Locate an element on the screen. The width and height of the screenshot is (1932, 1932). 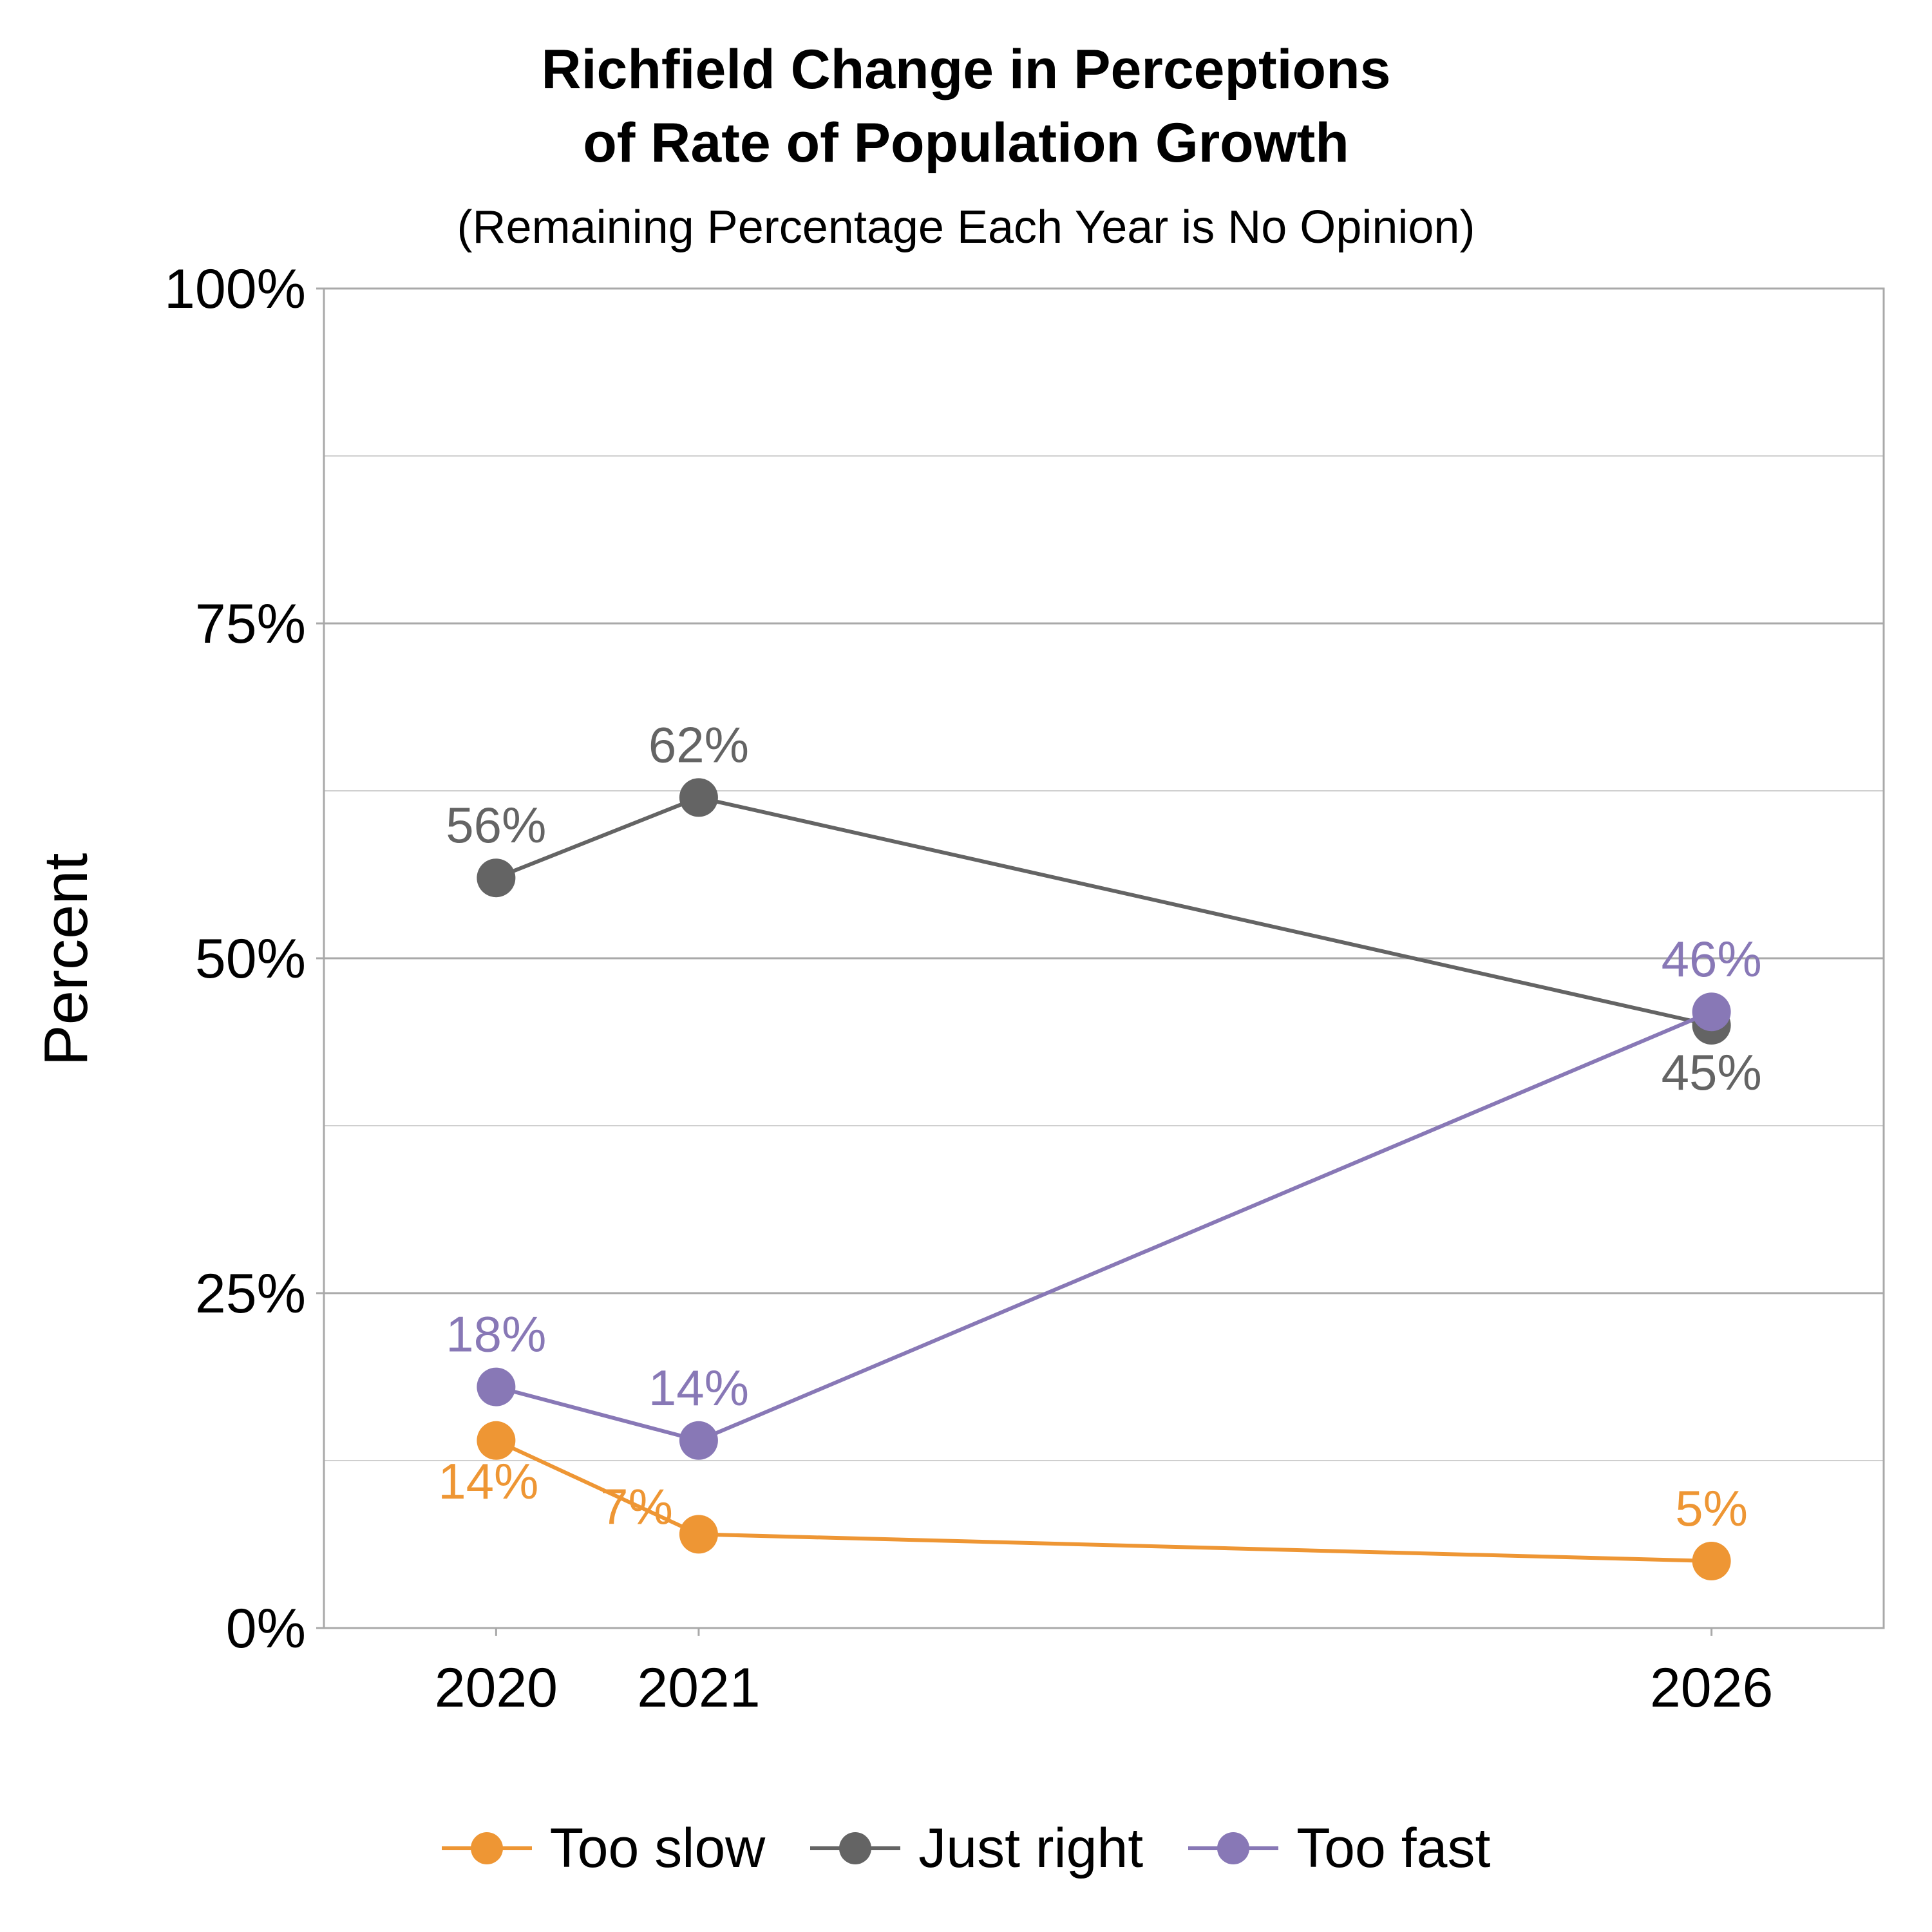
data-label-too-fast: 18% is located at coordinates (496, 1335).